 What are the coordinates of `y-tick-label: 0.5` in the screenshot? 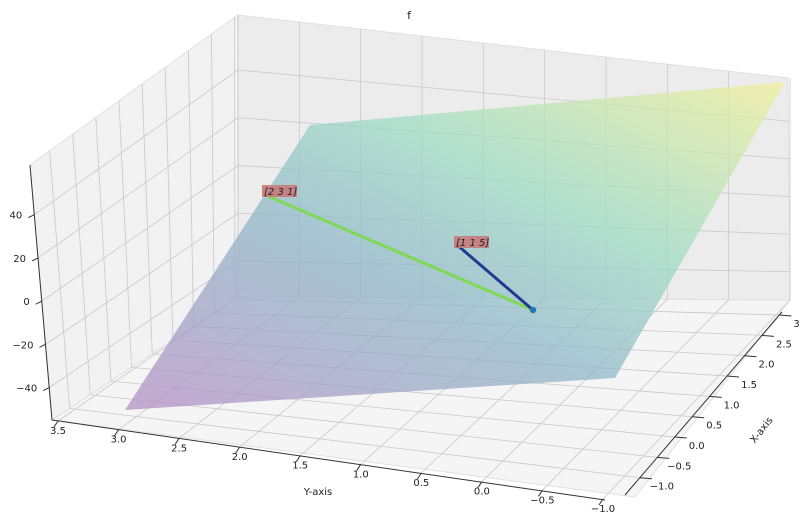 It's located at (421, 483).